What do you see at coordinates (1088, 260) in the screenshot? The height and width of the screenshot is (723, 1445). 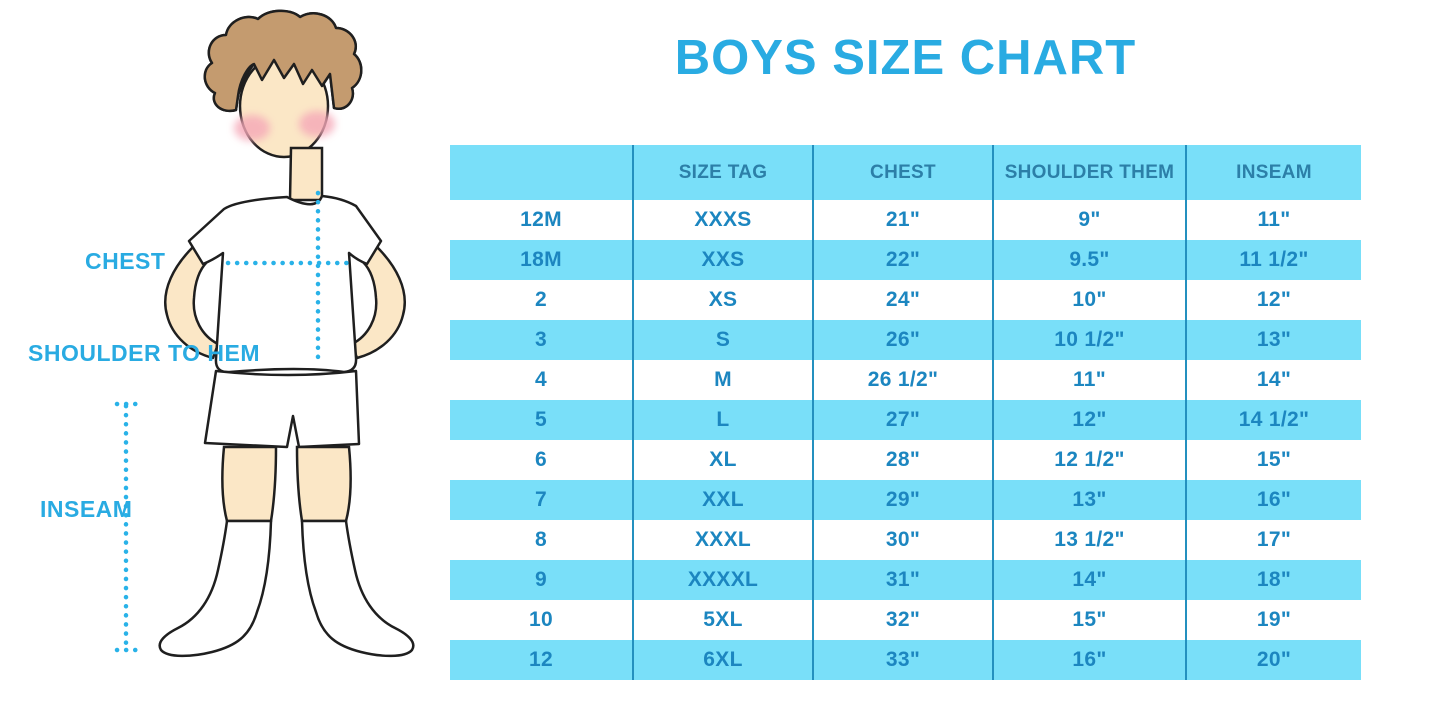 I see `table-cell: 9.5"` at bounding box center [1088, 260].